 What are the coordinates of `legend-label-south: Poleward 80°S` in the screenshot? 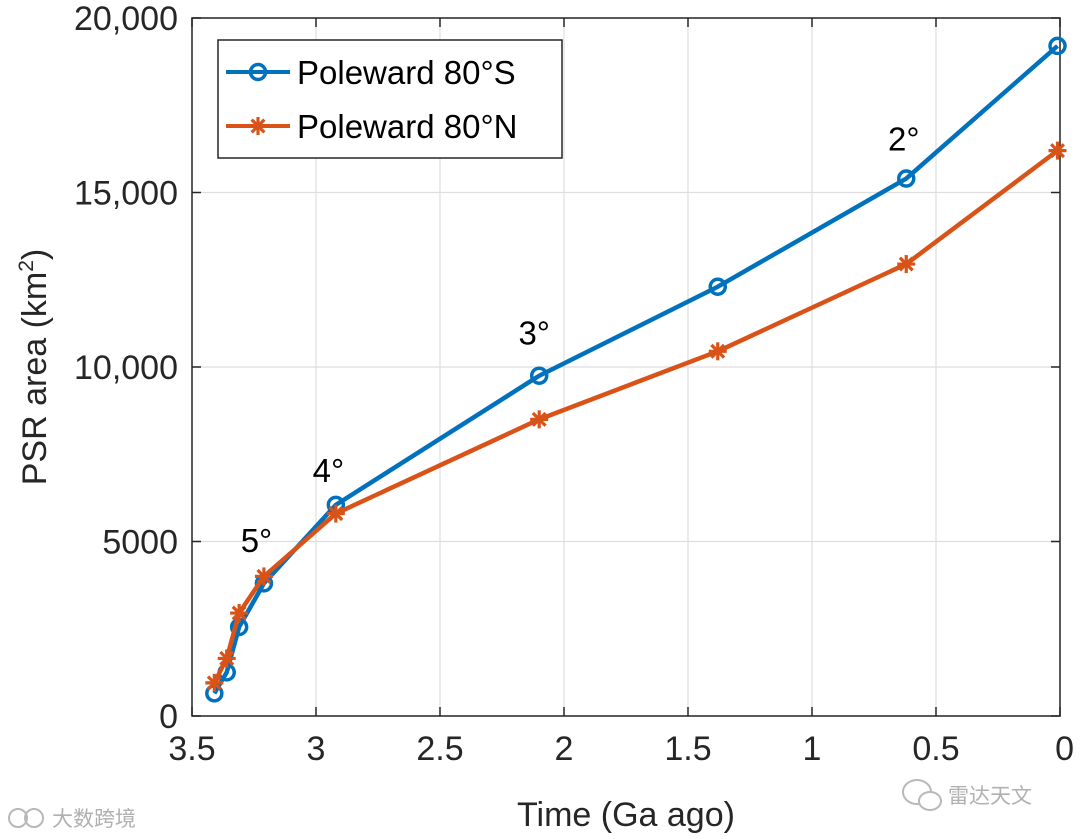 It's located at (406, 72).